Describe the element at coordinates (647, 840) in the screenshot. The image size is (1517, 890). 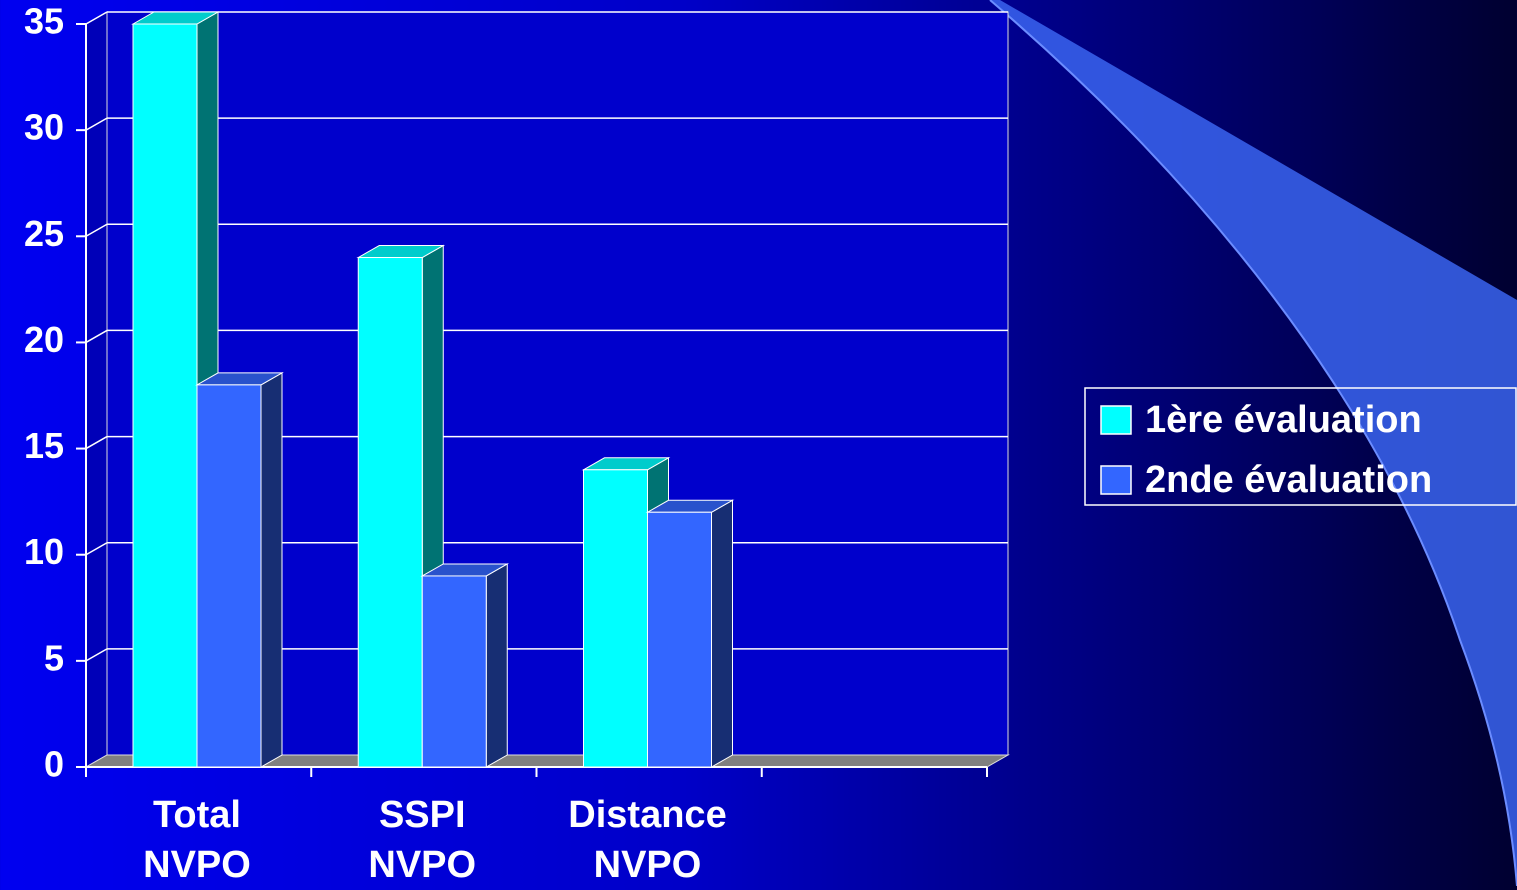
I see `x-tick-label: Distance NVPO` at that location.